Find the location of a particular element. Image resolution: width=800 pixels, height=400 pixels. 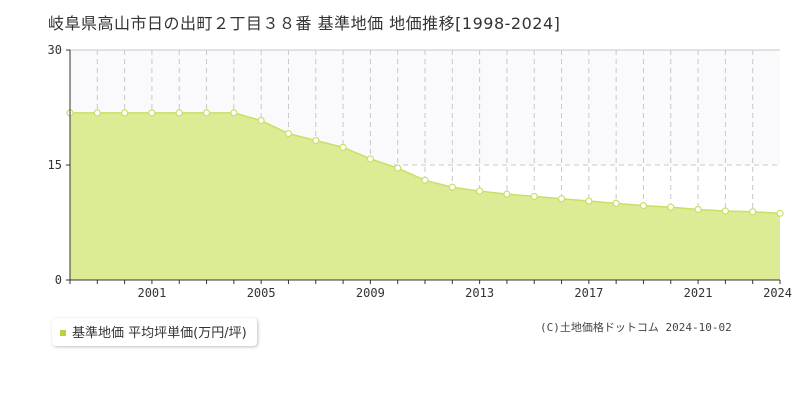

data-point-2021 is located at coordinates (698, 209).